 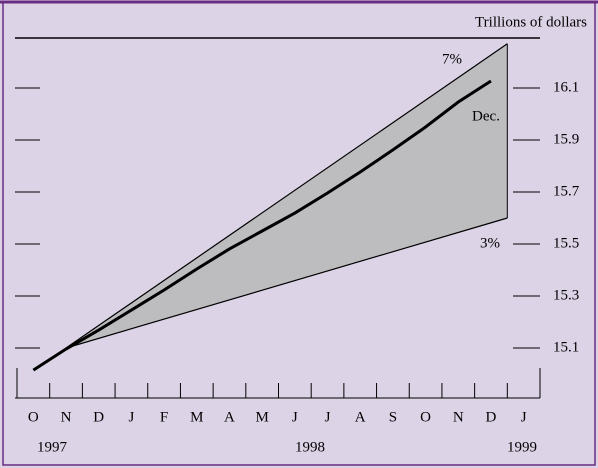 What do you see at coordinates (566, 139) in the screenshot?
I see `y-tick-label: 15.9` at bounding box center [566, 139].